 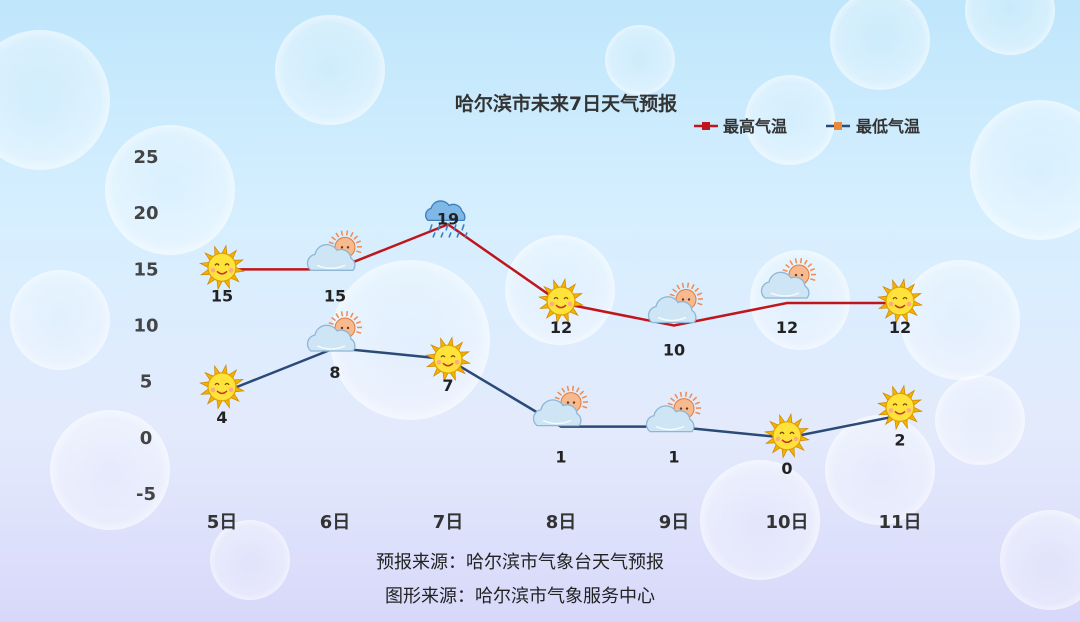 I want to click on x-tick-label: 5日, so click(x=222, y=522).